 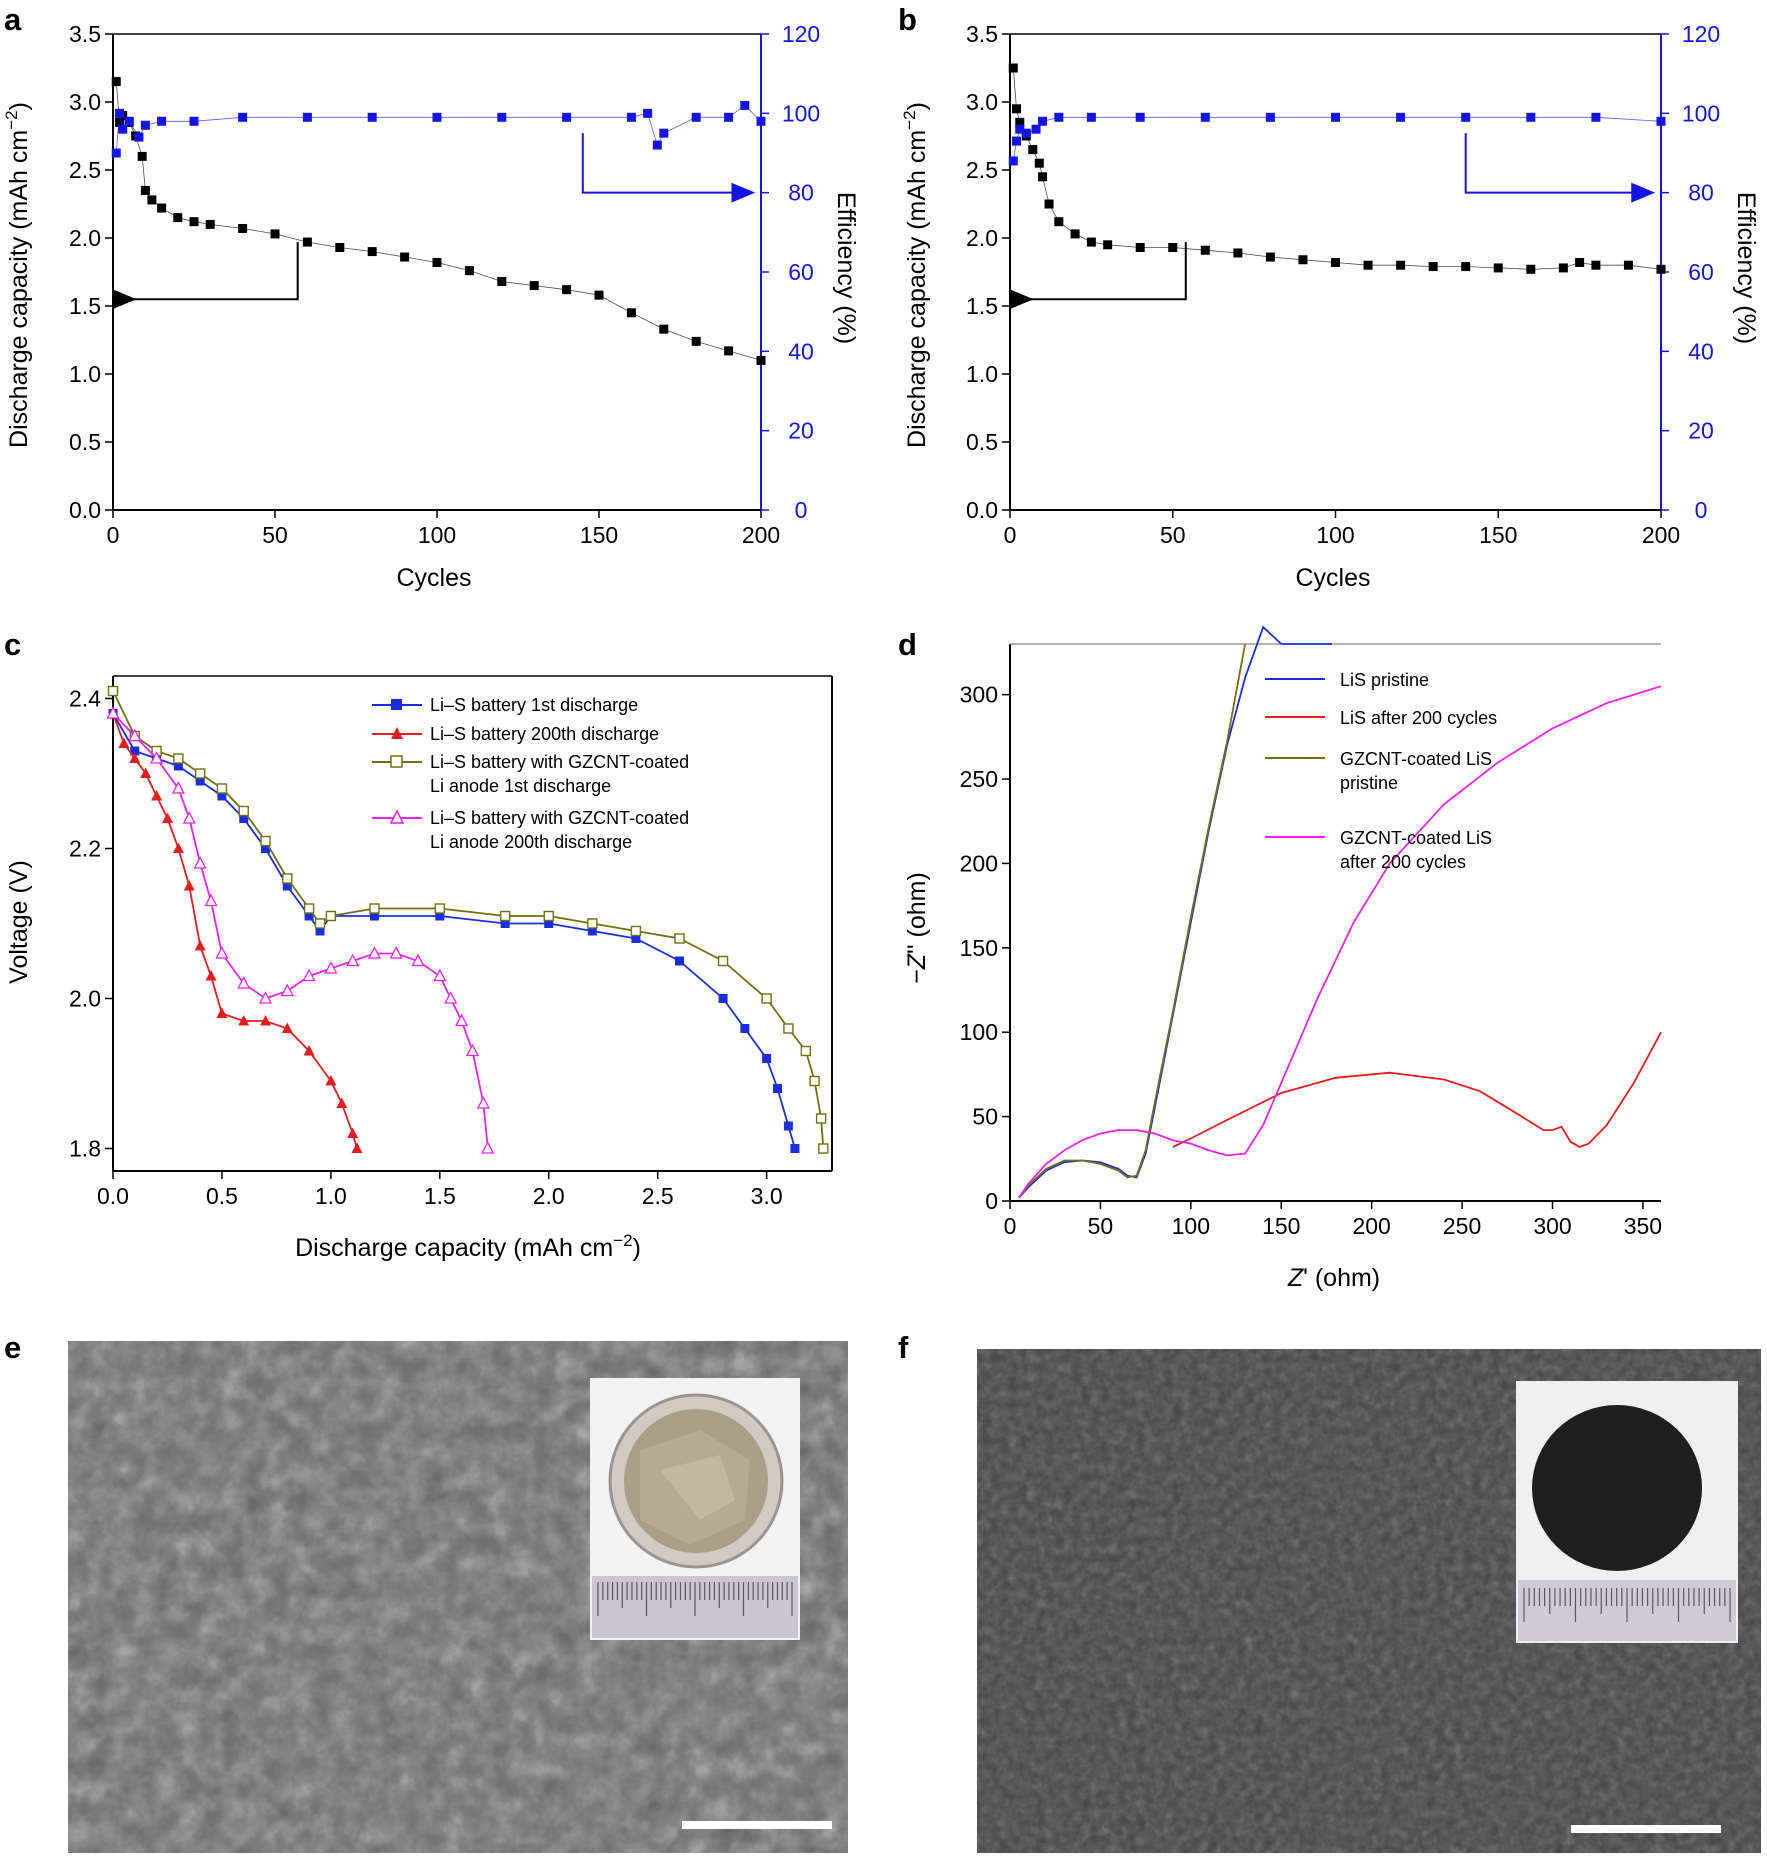 I want to click on b-x-tick-label: 50, so click(x=1173, y=535).